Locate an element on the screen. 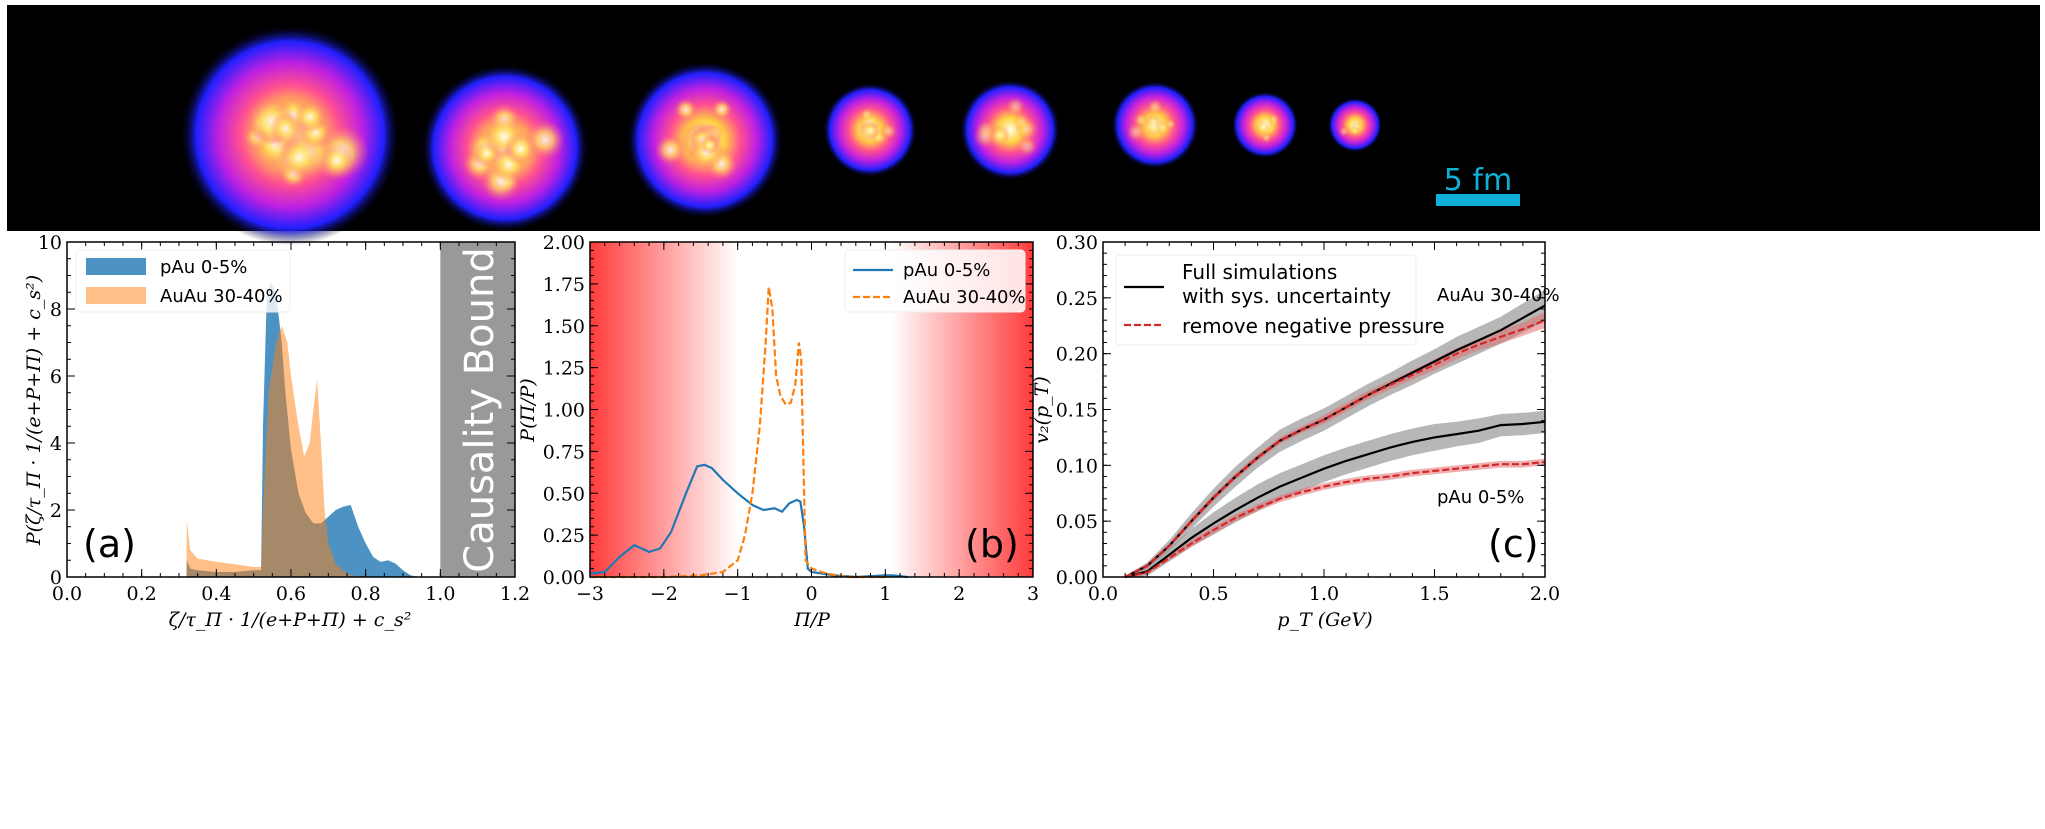 This screenshot has width=2045, height=829. y-tick-label: 2 is located at coordinates (56, 511).